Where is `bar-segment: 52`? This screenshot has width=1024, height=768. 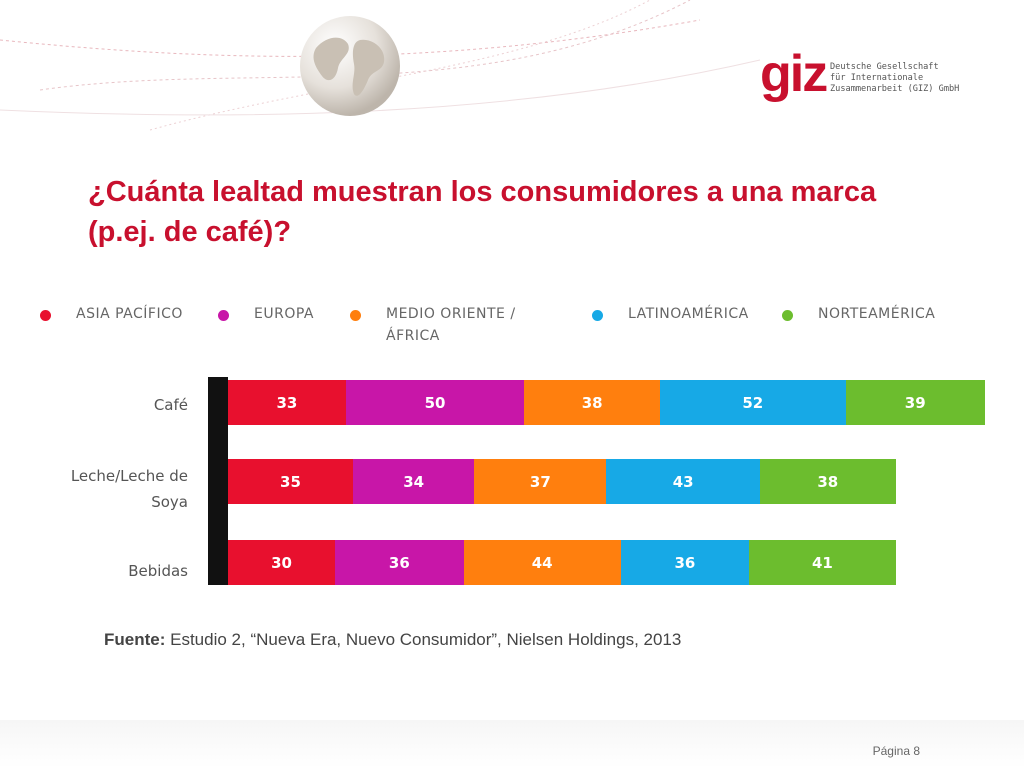
bar-segment: 52 is located at coordinates (752, 402).